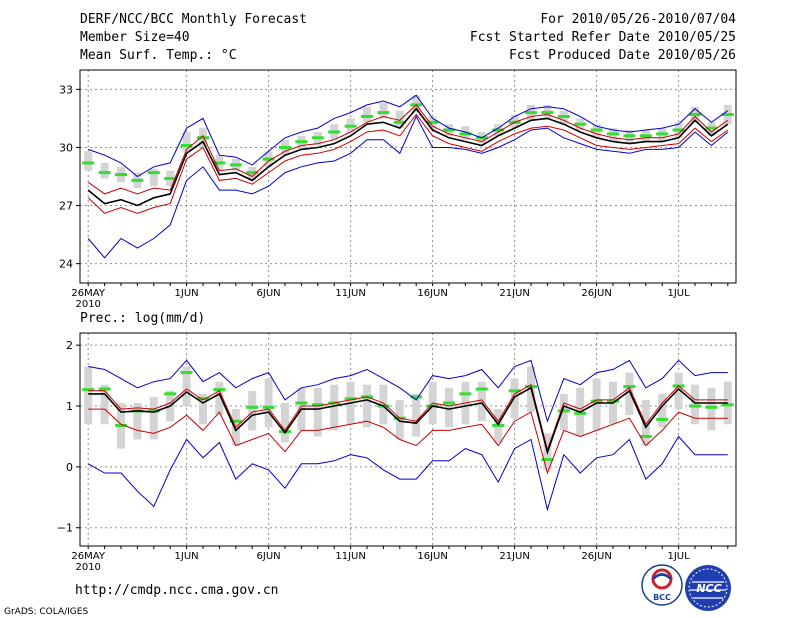 This screenshot has height=618, width=800. I want to click on bcc-logo: BCC, so click(662, 585).